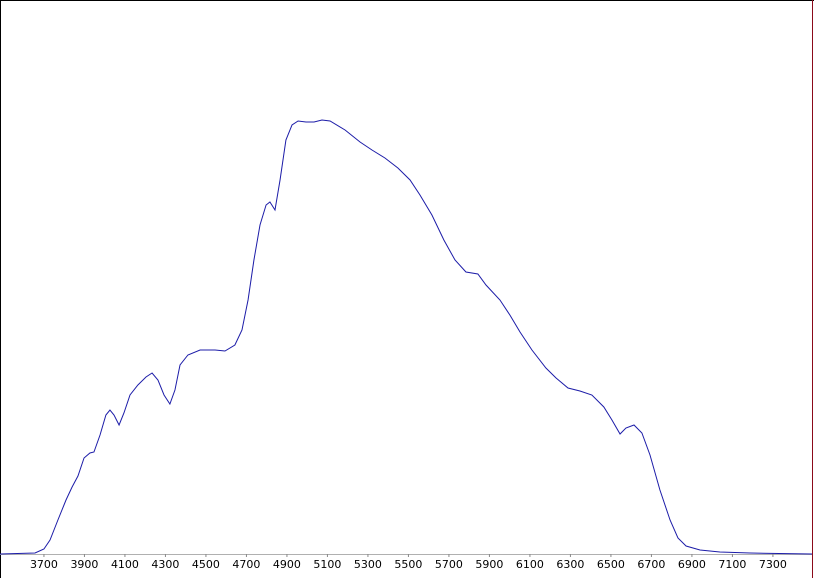  What do you see at coordinates (611, 564) in the screenshot?
I see `x-tick-label: 6500` at bounding box center [611, 564].